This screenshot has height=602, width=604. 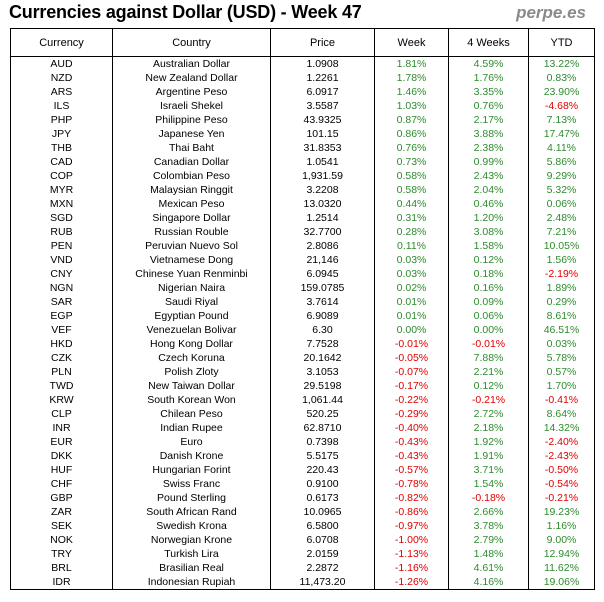 What do you see at coordinates (411, 288) in the screenshot?
I see `week-change-cell: 0.02%` at bounding box center [411, 288].